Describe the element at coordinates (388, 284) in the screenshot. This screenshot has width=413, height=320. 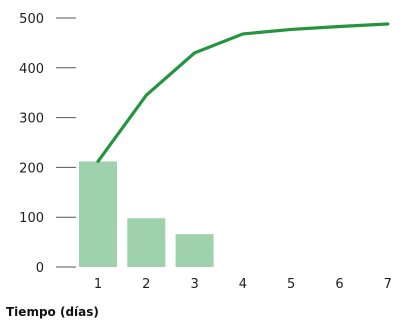
I see `x-tick-label: 7` at that location.